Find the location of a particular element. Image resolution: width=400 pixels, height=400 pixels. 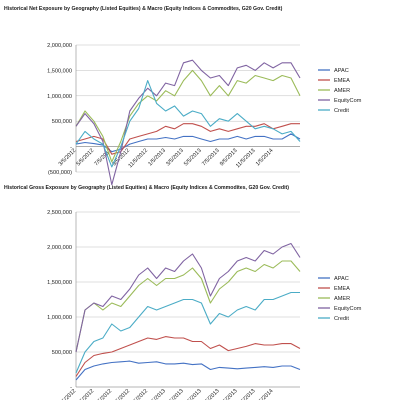

y-tick-label: (500,000) is located at coordinates (60, 173).